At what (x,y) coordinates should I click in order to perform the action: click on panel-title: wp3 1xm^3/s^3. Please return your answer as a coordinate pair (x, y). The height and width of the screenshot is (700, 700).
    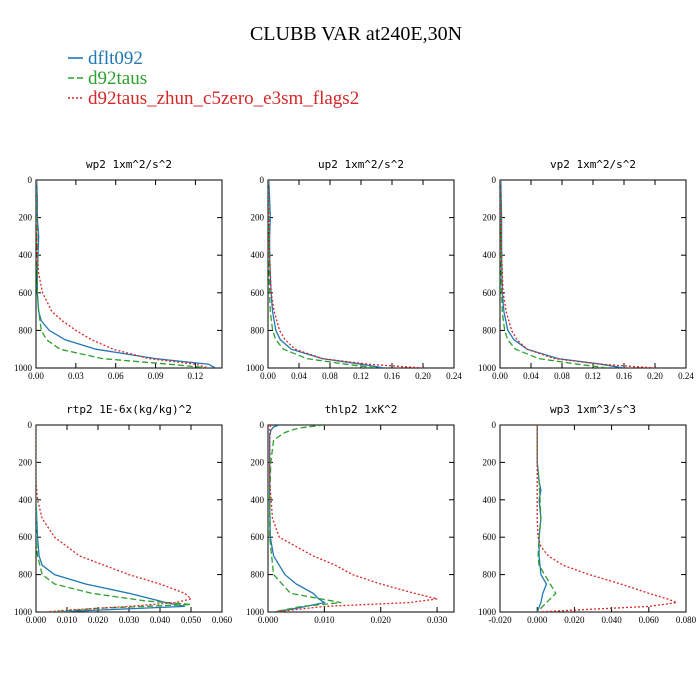
    Looking at the image, I should click on (593, 409).